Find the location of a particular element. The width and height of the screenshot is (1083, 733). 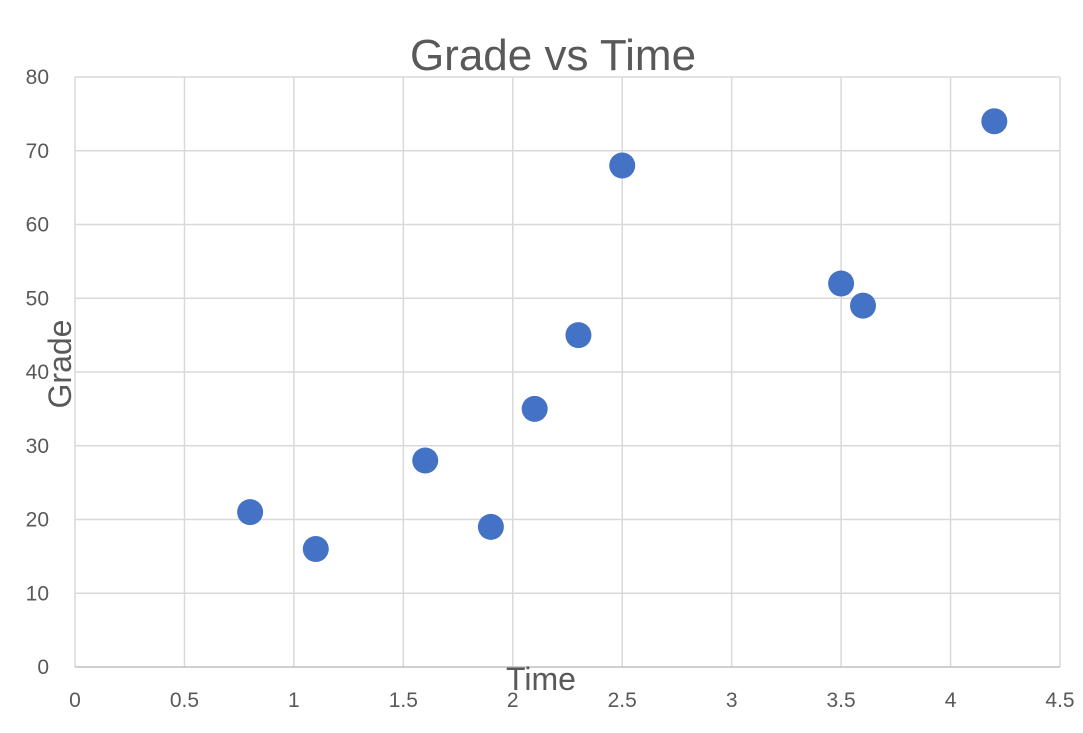

x-tick-label: 4 is located at coordinates (951, 700).